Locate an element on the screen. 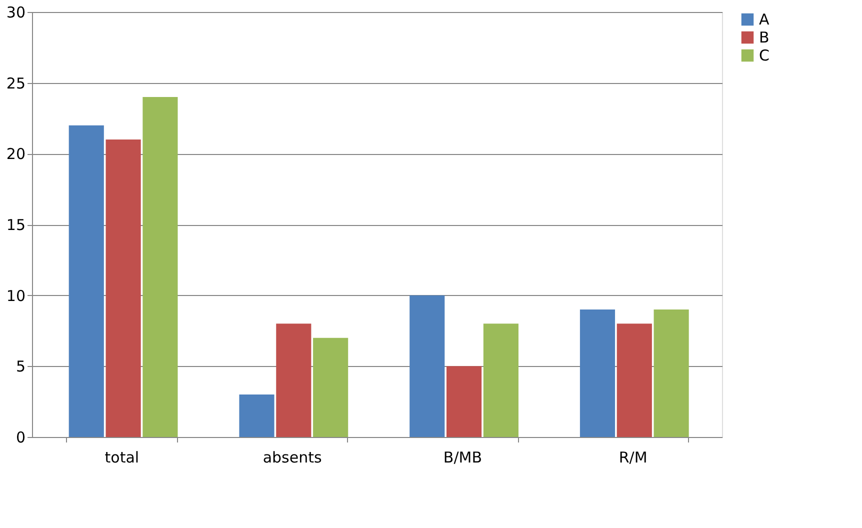 The image size is (862, 528). legend-label: A is located at coordinates (764, 19).